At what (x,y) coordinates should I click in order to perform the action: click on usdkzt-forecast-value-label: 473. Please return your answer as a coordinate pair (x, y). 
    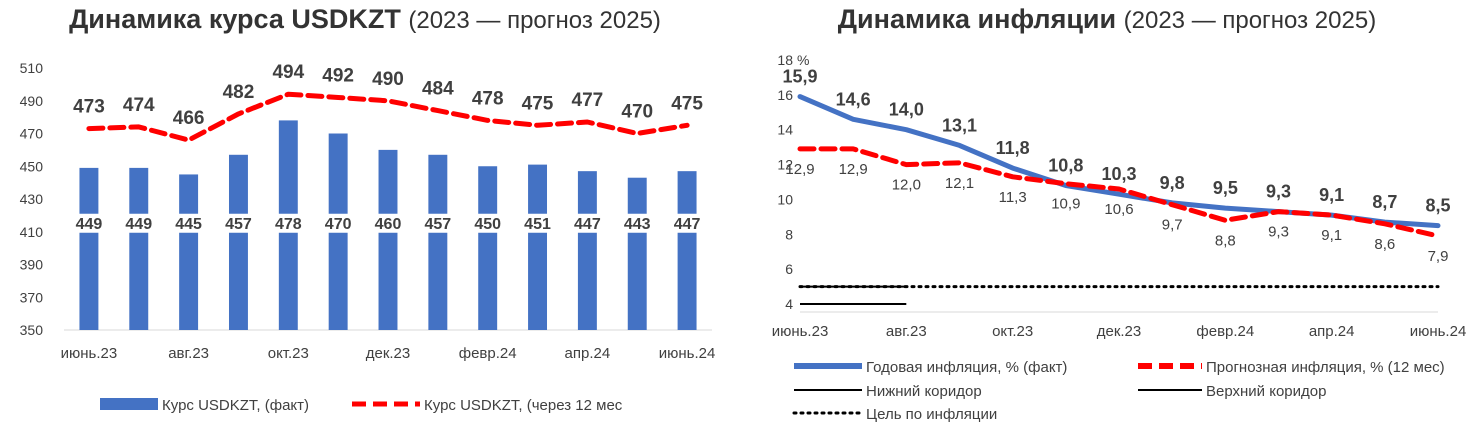
    Looking at the image, I should click on (89, 107).